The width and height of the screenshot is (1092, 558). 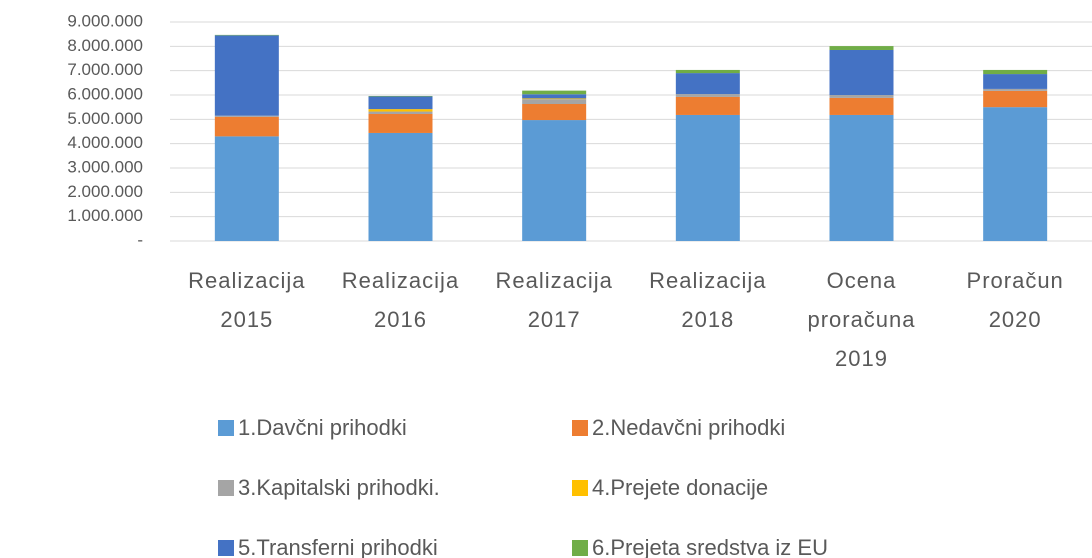 I want to click on y-tick-label: 5.000.000, so click(x=105, y=118).